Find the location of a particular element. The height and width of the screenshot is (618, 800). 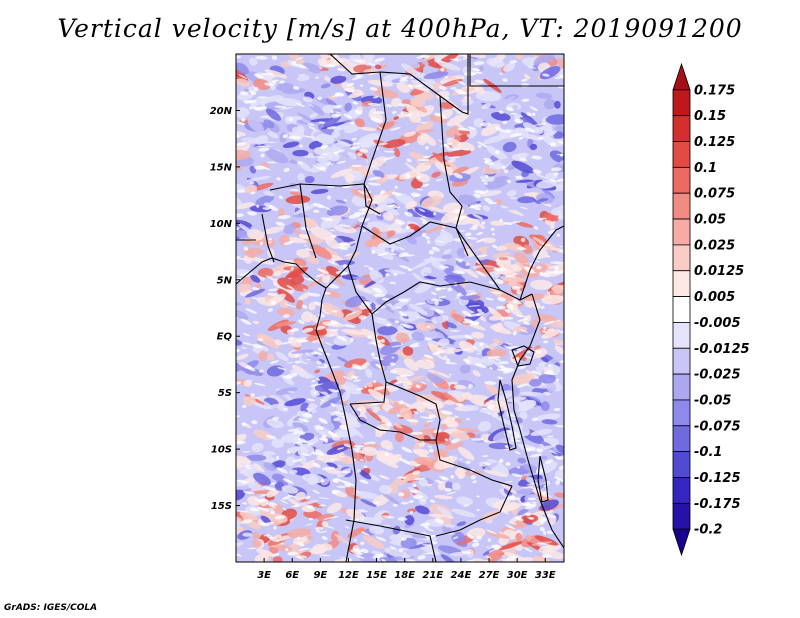

border-sahara-north is located at coordinates (399, 84).